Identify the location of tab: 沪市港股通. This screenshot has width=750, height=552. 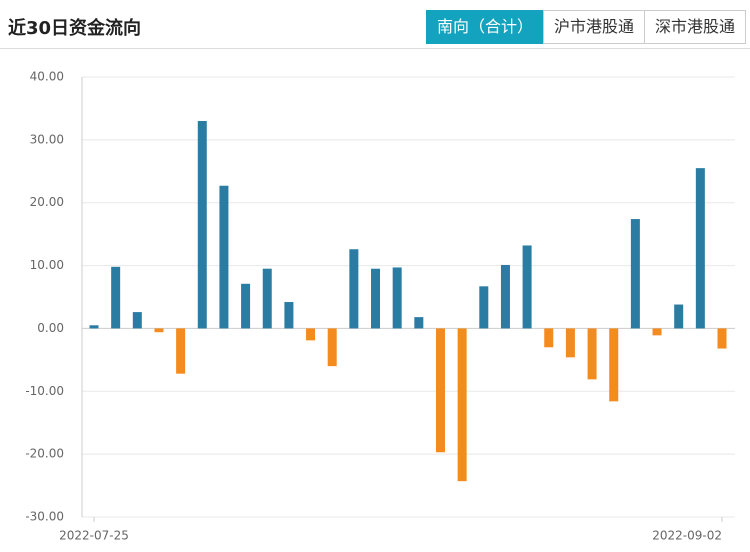
(593, 27).